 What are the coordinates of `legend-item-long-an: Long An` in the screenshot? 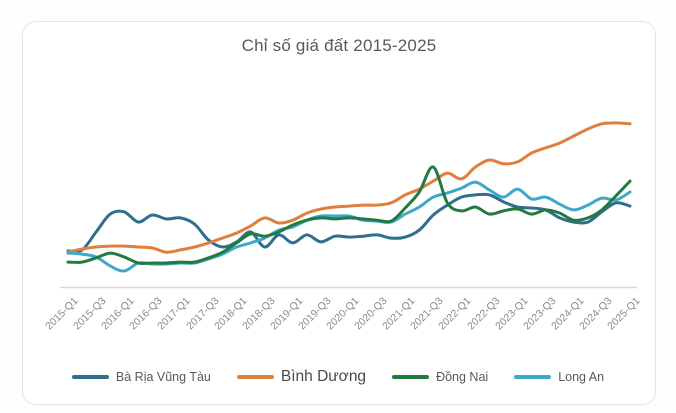 It's located at (559, 377).